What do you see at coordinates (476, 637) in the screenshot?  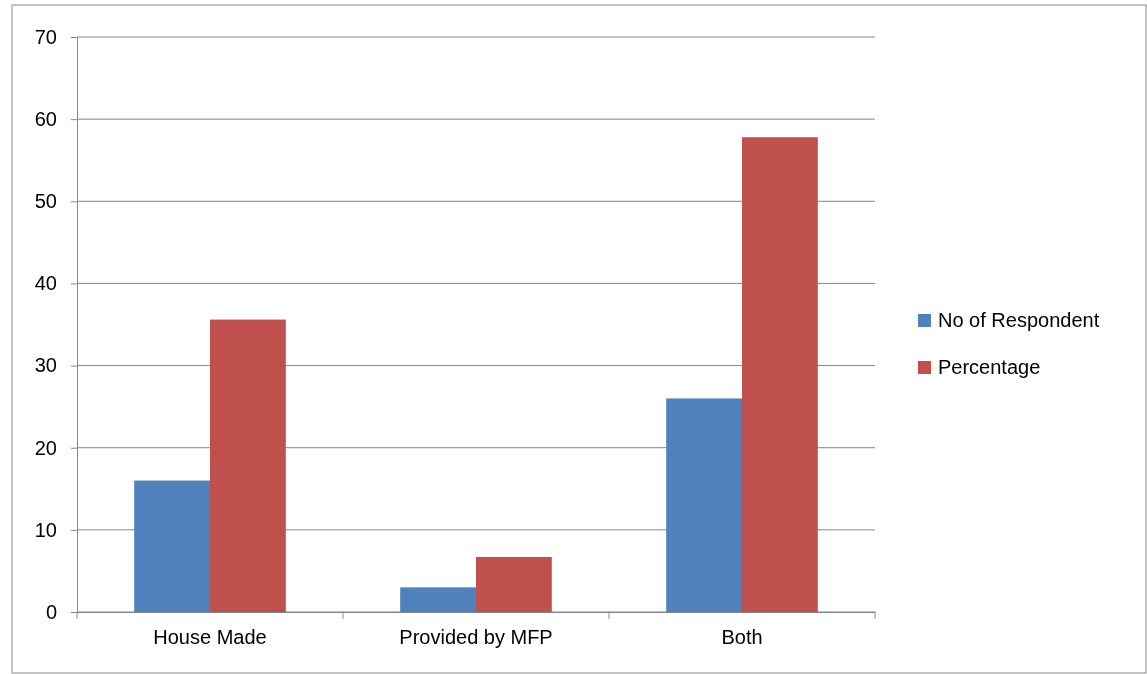 I see `x-tick-label: Provided by MFP` at bounding box center [476, 637].